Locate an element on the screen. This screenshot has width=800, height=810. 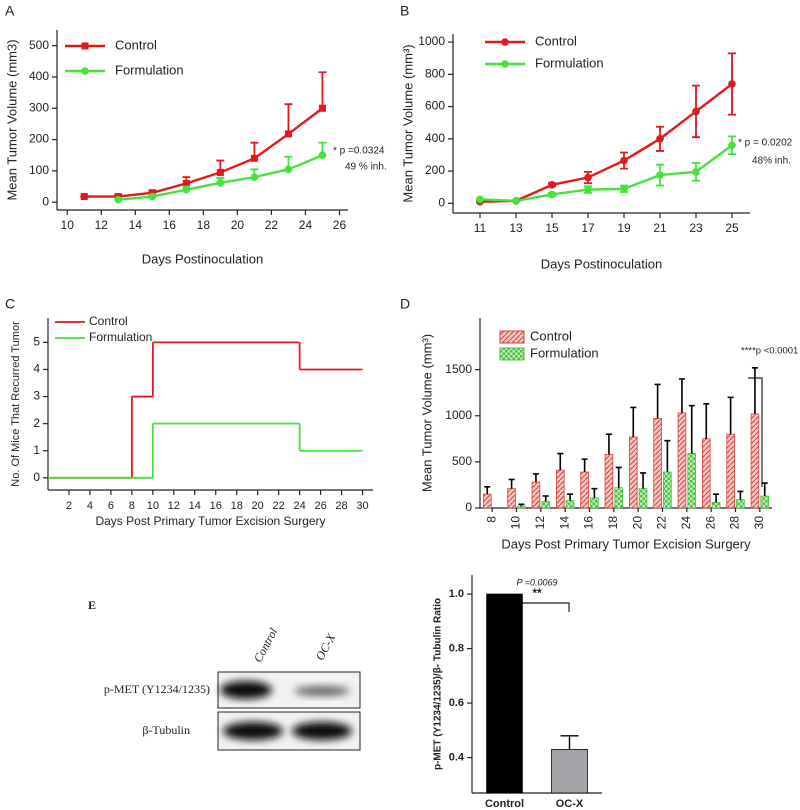
y-tick-label: 200 is located at coordinates (435, 170).